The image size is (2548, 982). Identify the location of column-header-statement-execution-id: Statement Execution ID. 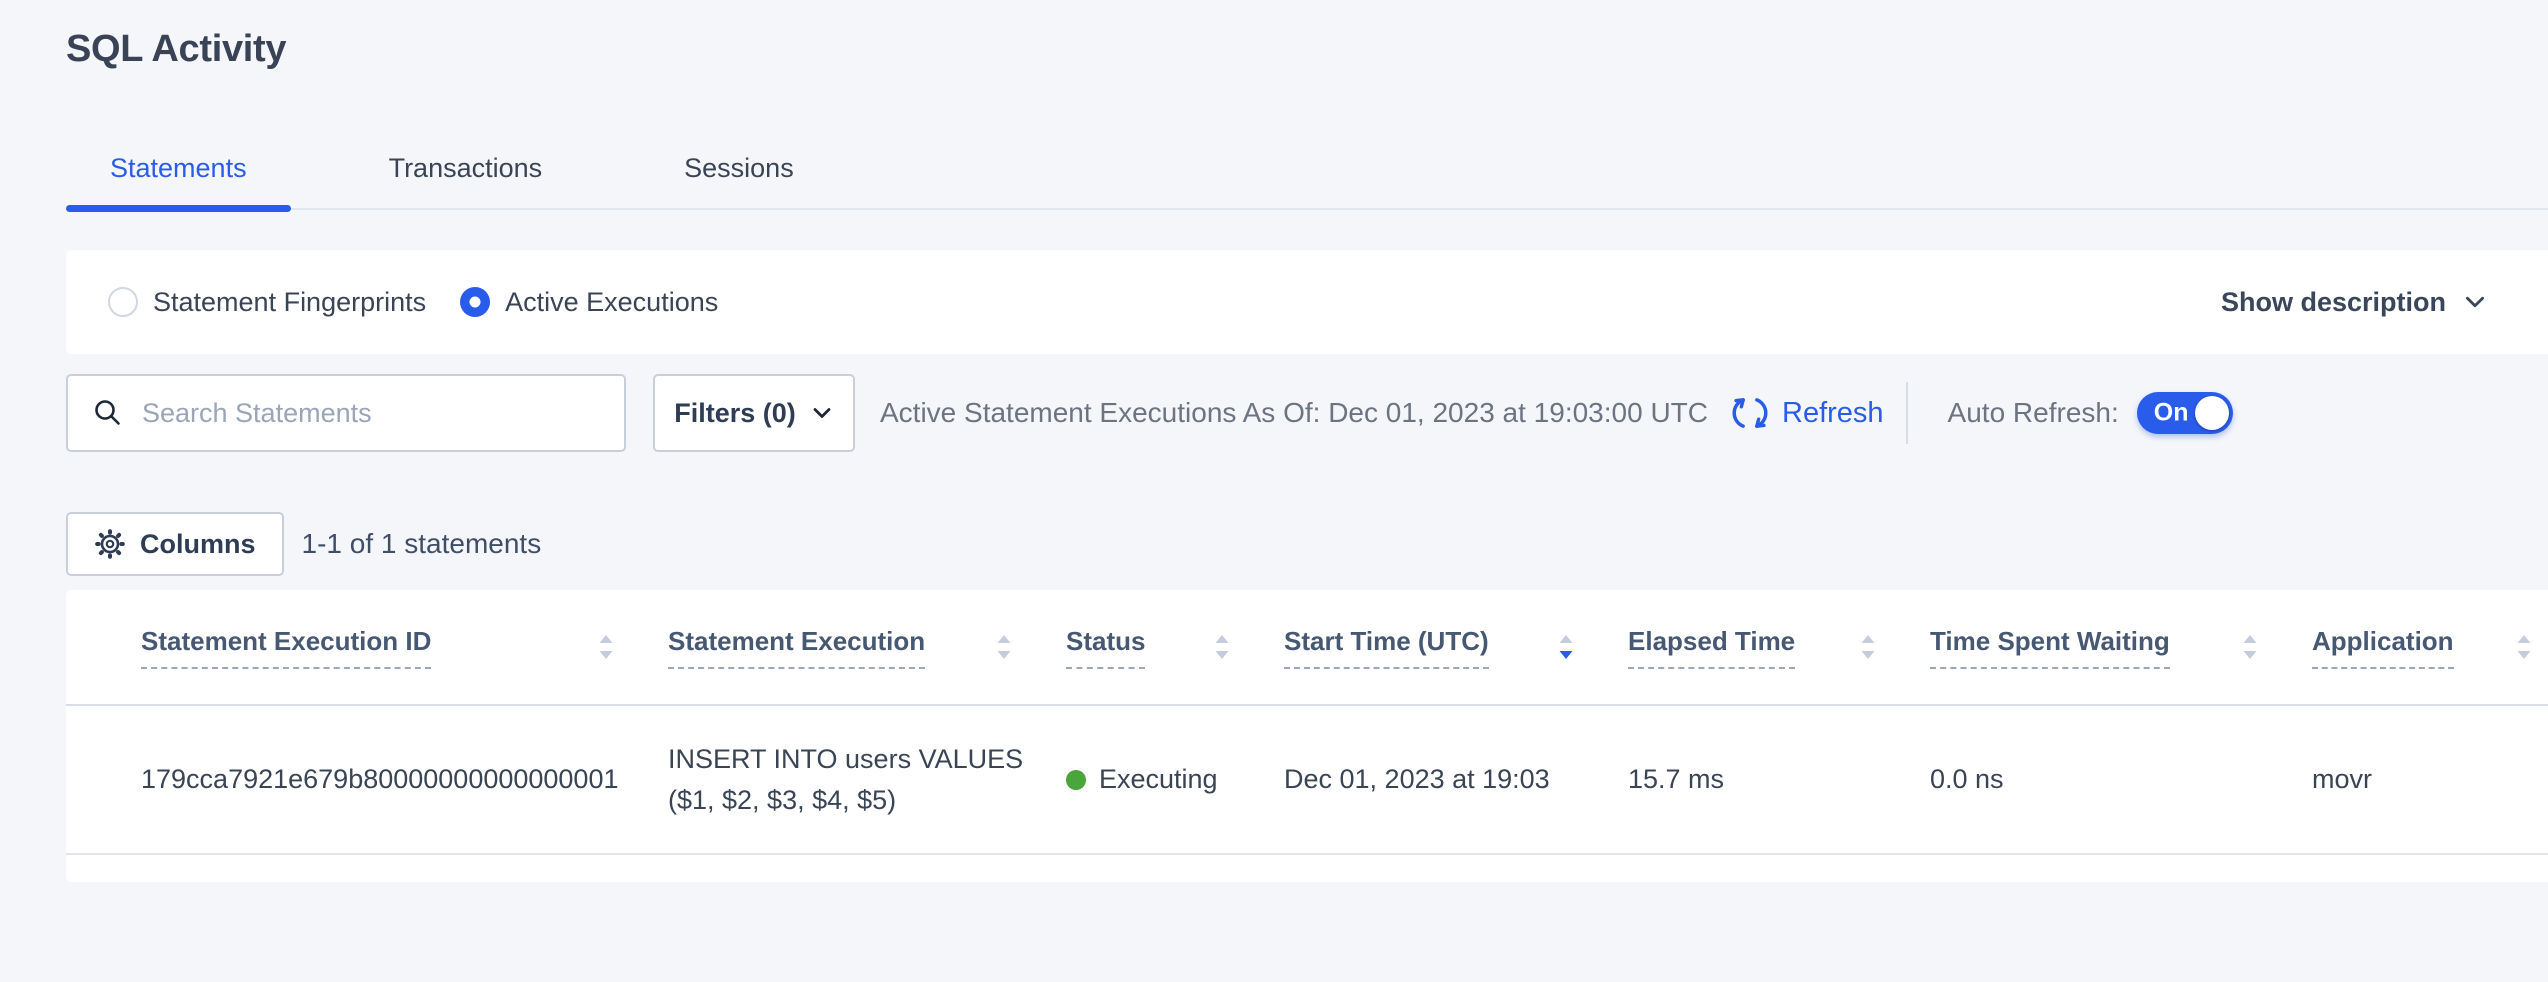
(367, 648).